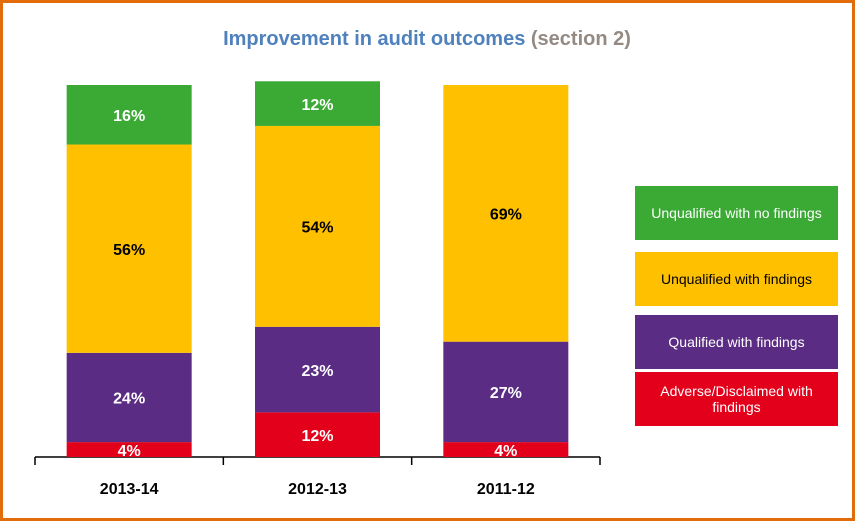 The width and height of the screenshot is (855, 521). Describe the element at coordinates (317, 489) in the screenshot. I see `x-tick-label: 2012-13` at that location.